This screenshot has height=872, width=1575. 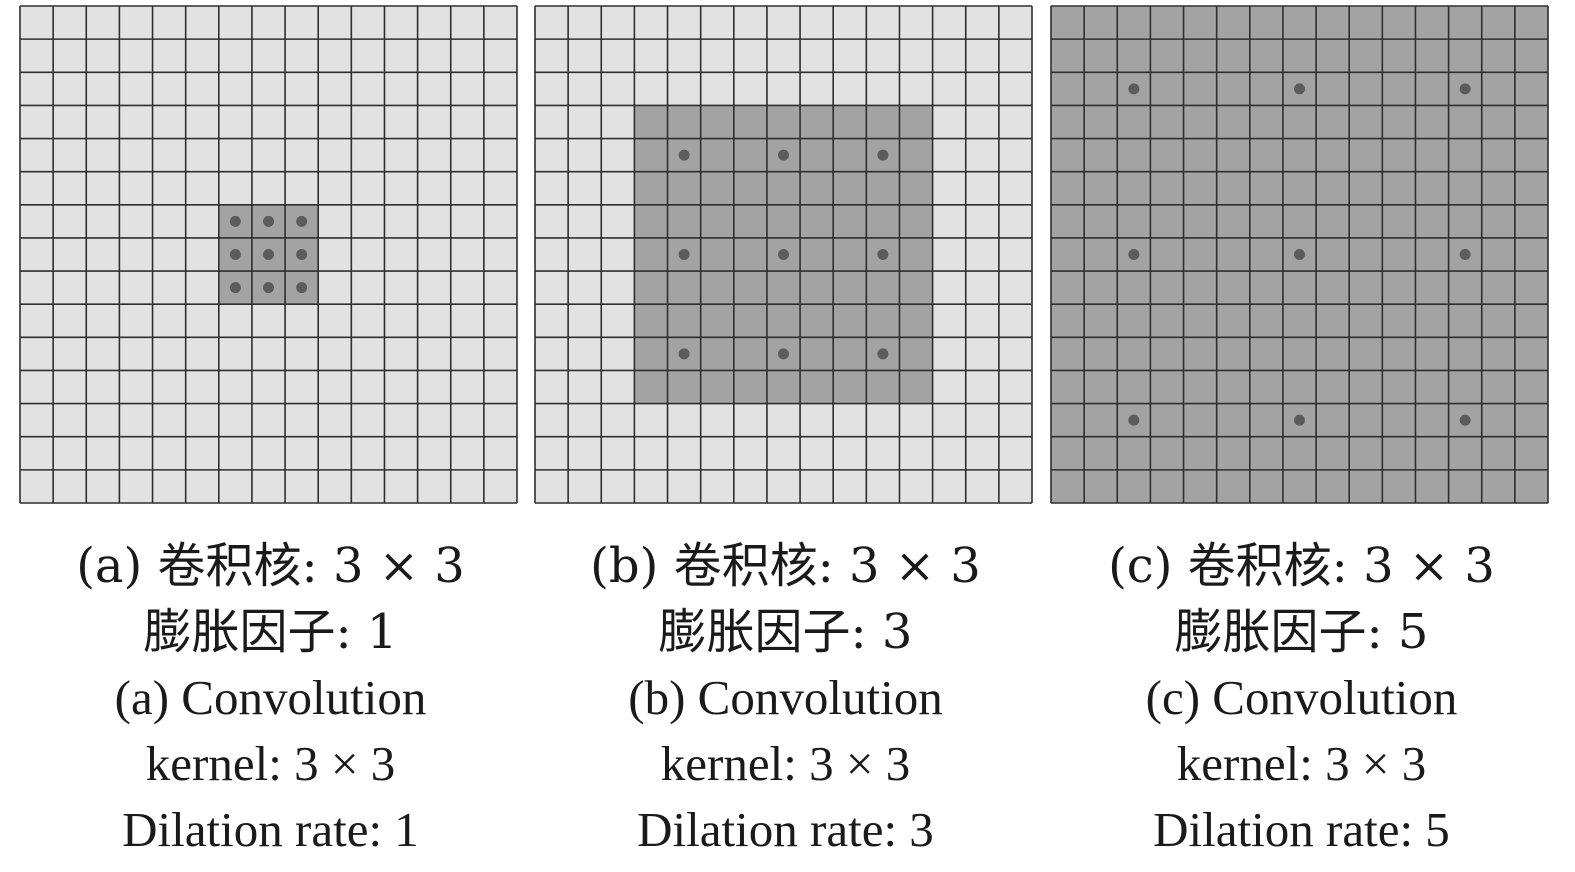 What do you see at coordinates (270, 632) in the screenshot?
I see `caption-zh-a-line2: 膨胀因子: 1` at bounding box center [270, 632].